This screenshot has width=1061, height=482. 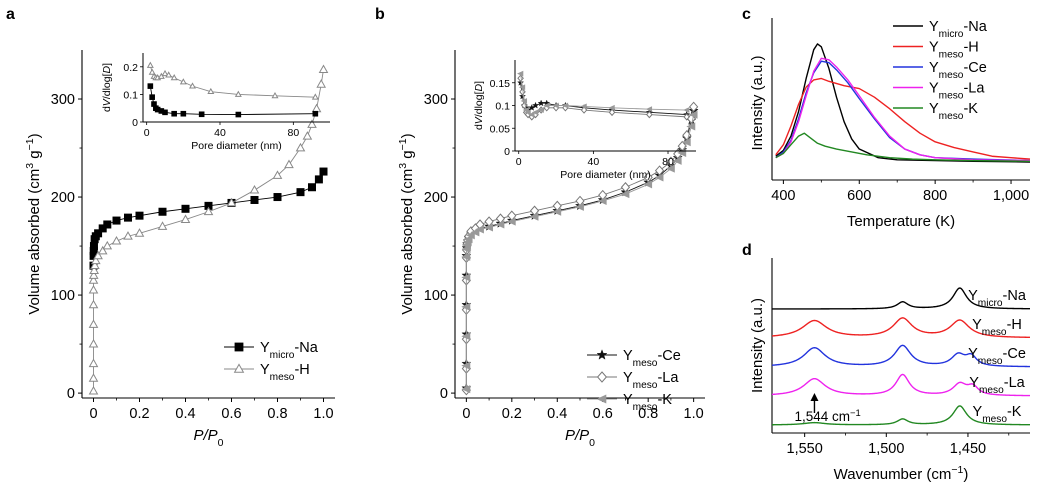 I want to click on panel-b-inset-x-tick-label: 80, so click(x=668, y=162).